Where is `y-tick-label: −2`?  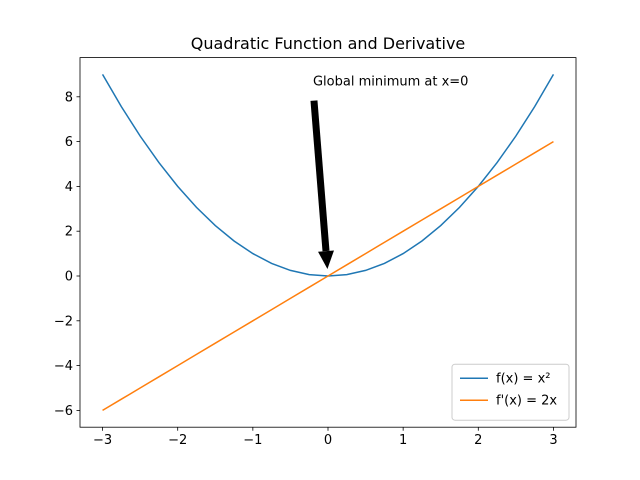
y-tick-label: −2 is located at coordinates (63, 321).